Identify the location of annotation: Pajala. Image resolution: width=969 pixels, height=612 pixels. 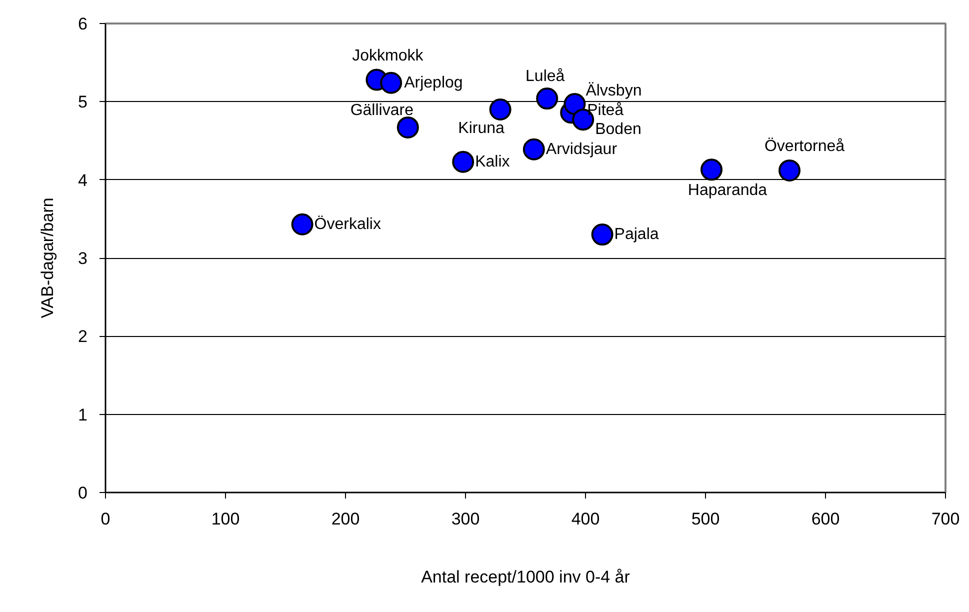
(636, 235).